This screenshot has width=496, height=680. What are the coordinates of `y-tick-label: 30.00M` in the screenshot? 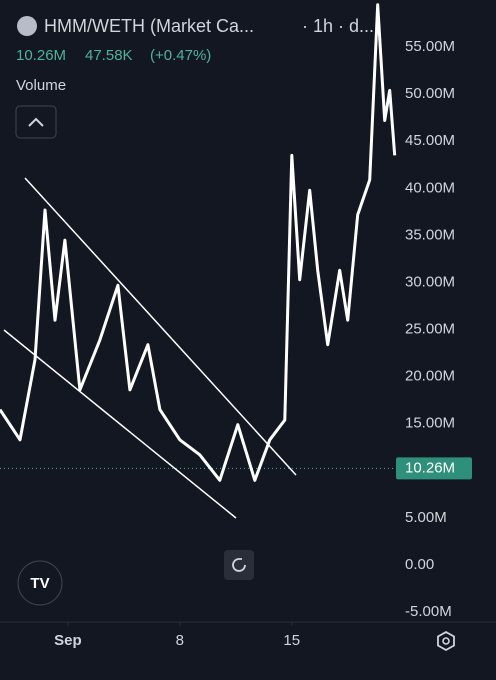 It's located at (430, 281).